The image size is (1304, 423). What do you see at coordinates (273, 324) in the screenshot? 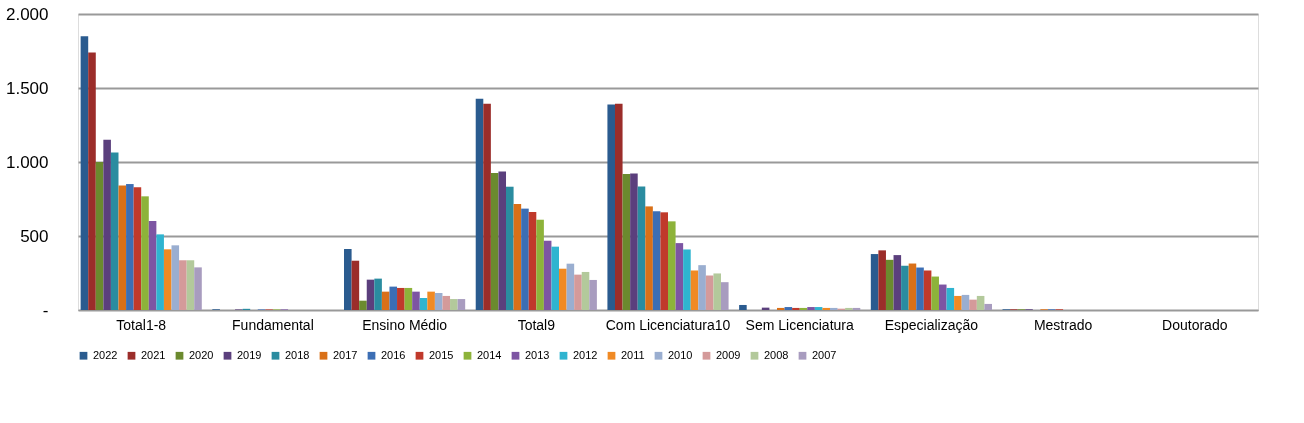
I see `x-tick-label: Fundamental` at bounding box center [273, 324].